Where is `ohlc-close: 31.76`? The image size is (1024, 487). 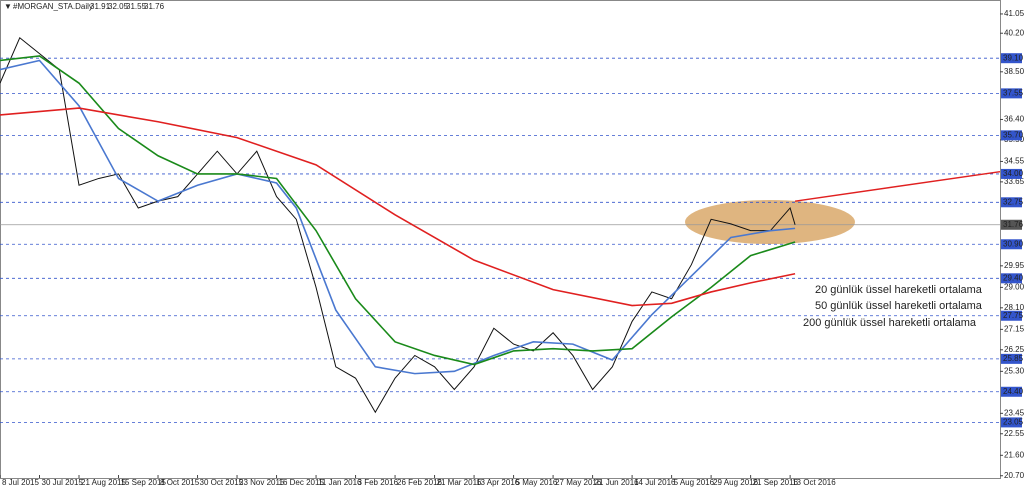 ohlc-close: 31.76 is located at coordinates (154, 6).